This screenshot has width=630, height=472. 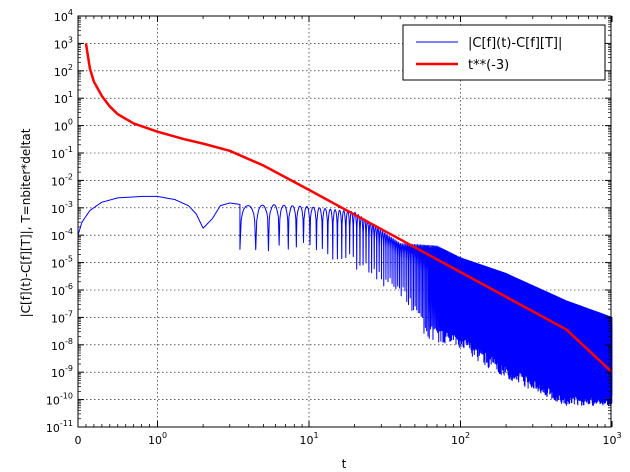 What do you see at coordinates (63, 98) in the screenshot?
I see `y-tick-label: 10¹` at bounding box center [63, 98].